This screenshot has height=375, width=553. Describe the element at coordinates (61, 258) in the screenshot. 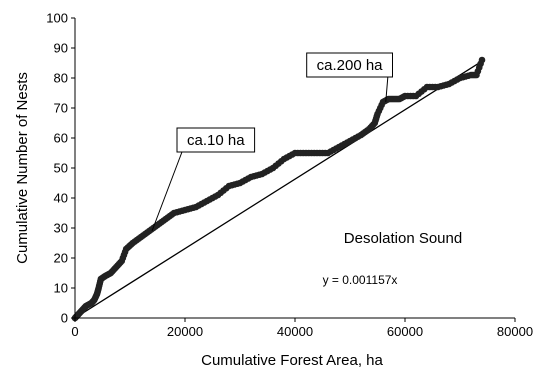

I see `y-tick-label: 20` at that location.